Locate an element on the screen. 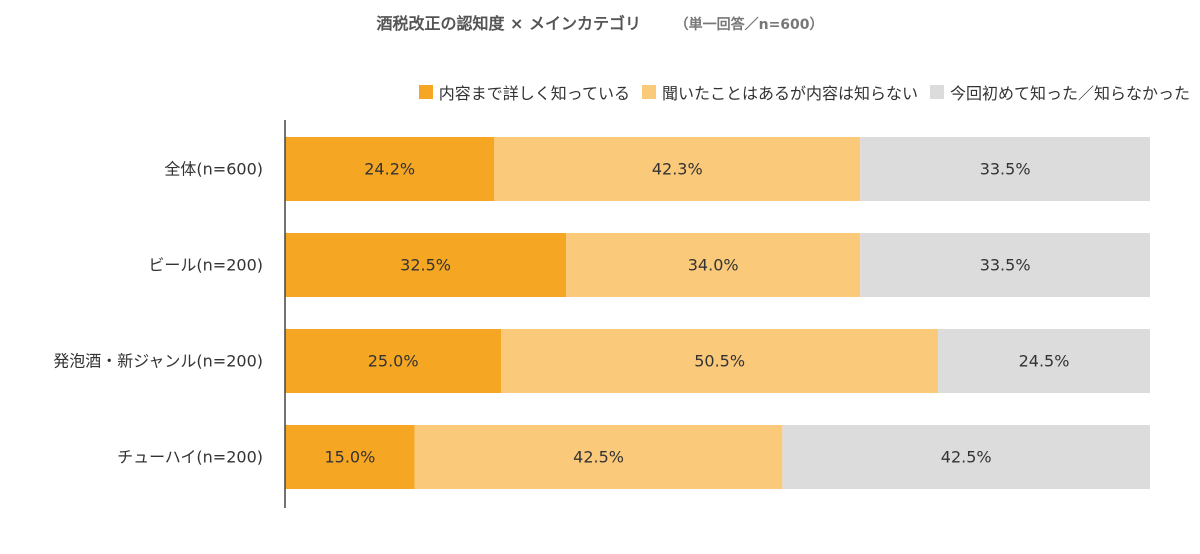 This screenshot has height=554, width=1200. data-label-0-2: 33.5% is located at coordinates (1005, 169).